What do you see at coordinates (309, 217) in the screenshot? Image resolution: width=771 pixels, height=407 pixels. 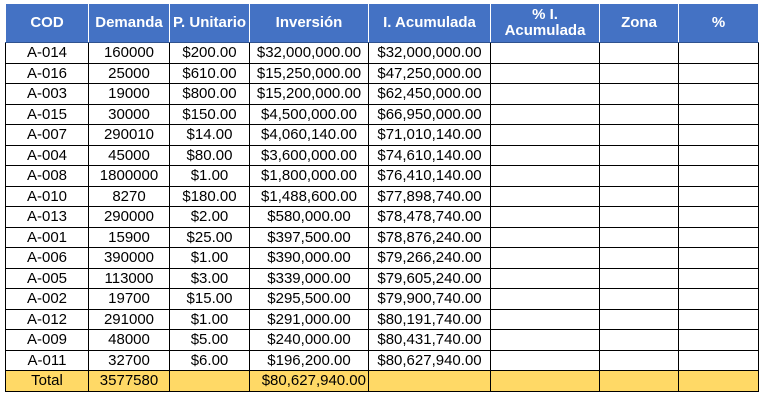 I see `inversion-cell: $580,000.00` at bounding box center [309, 217].